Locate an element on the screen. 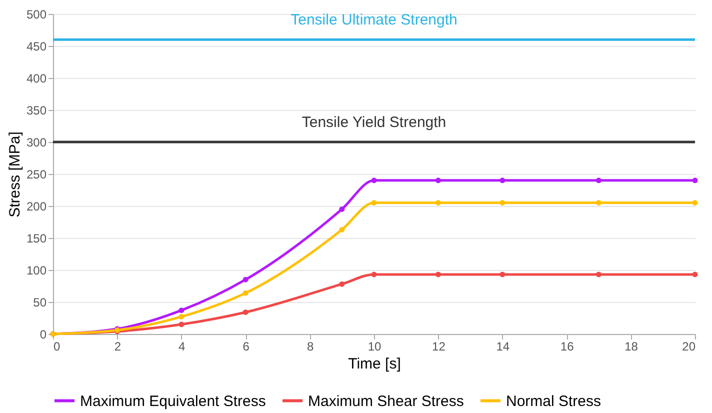  y-tick-label: 50 is located at coordinates (40, 303).